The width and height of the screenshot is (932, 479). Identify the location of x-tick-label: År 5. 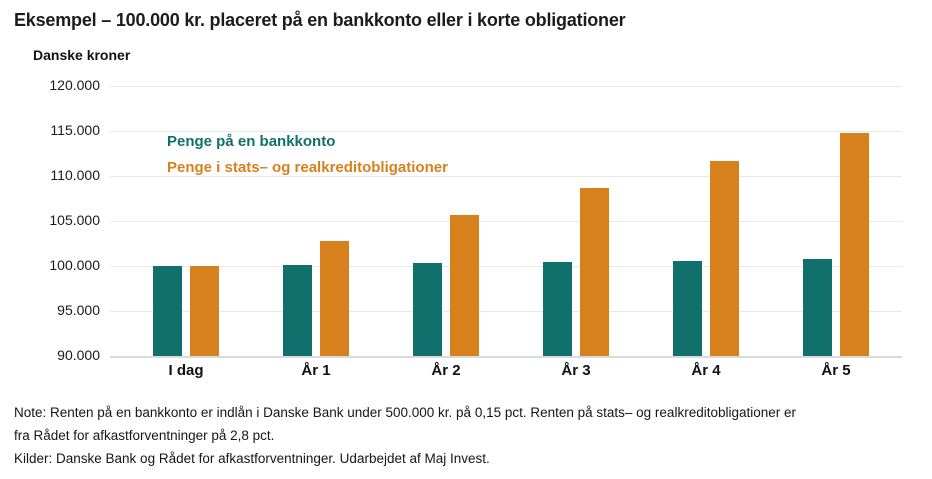
(836, 370).